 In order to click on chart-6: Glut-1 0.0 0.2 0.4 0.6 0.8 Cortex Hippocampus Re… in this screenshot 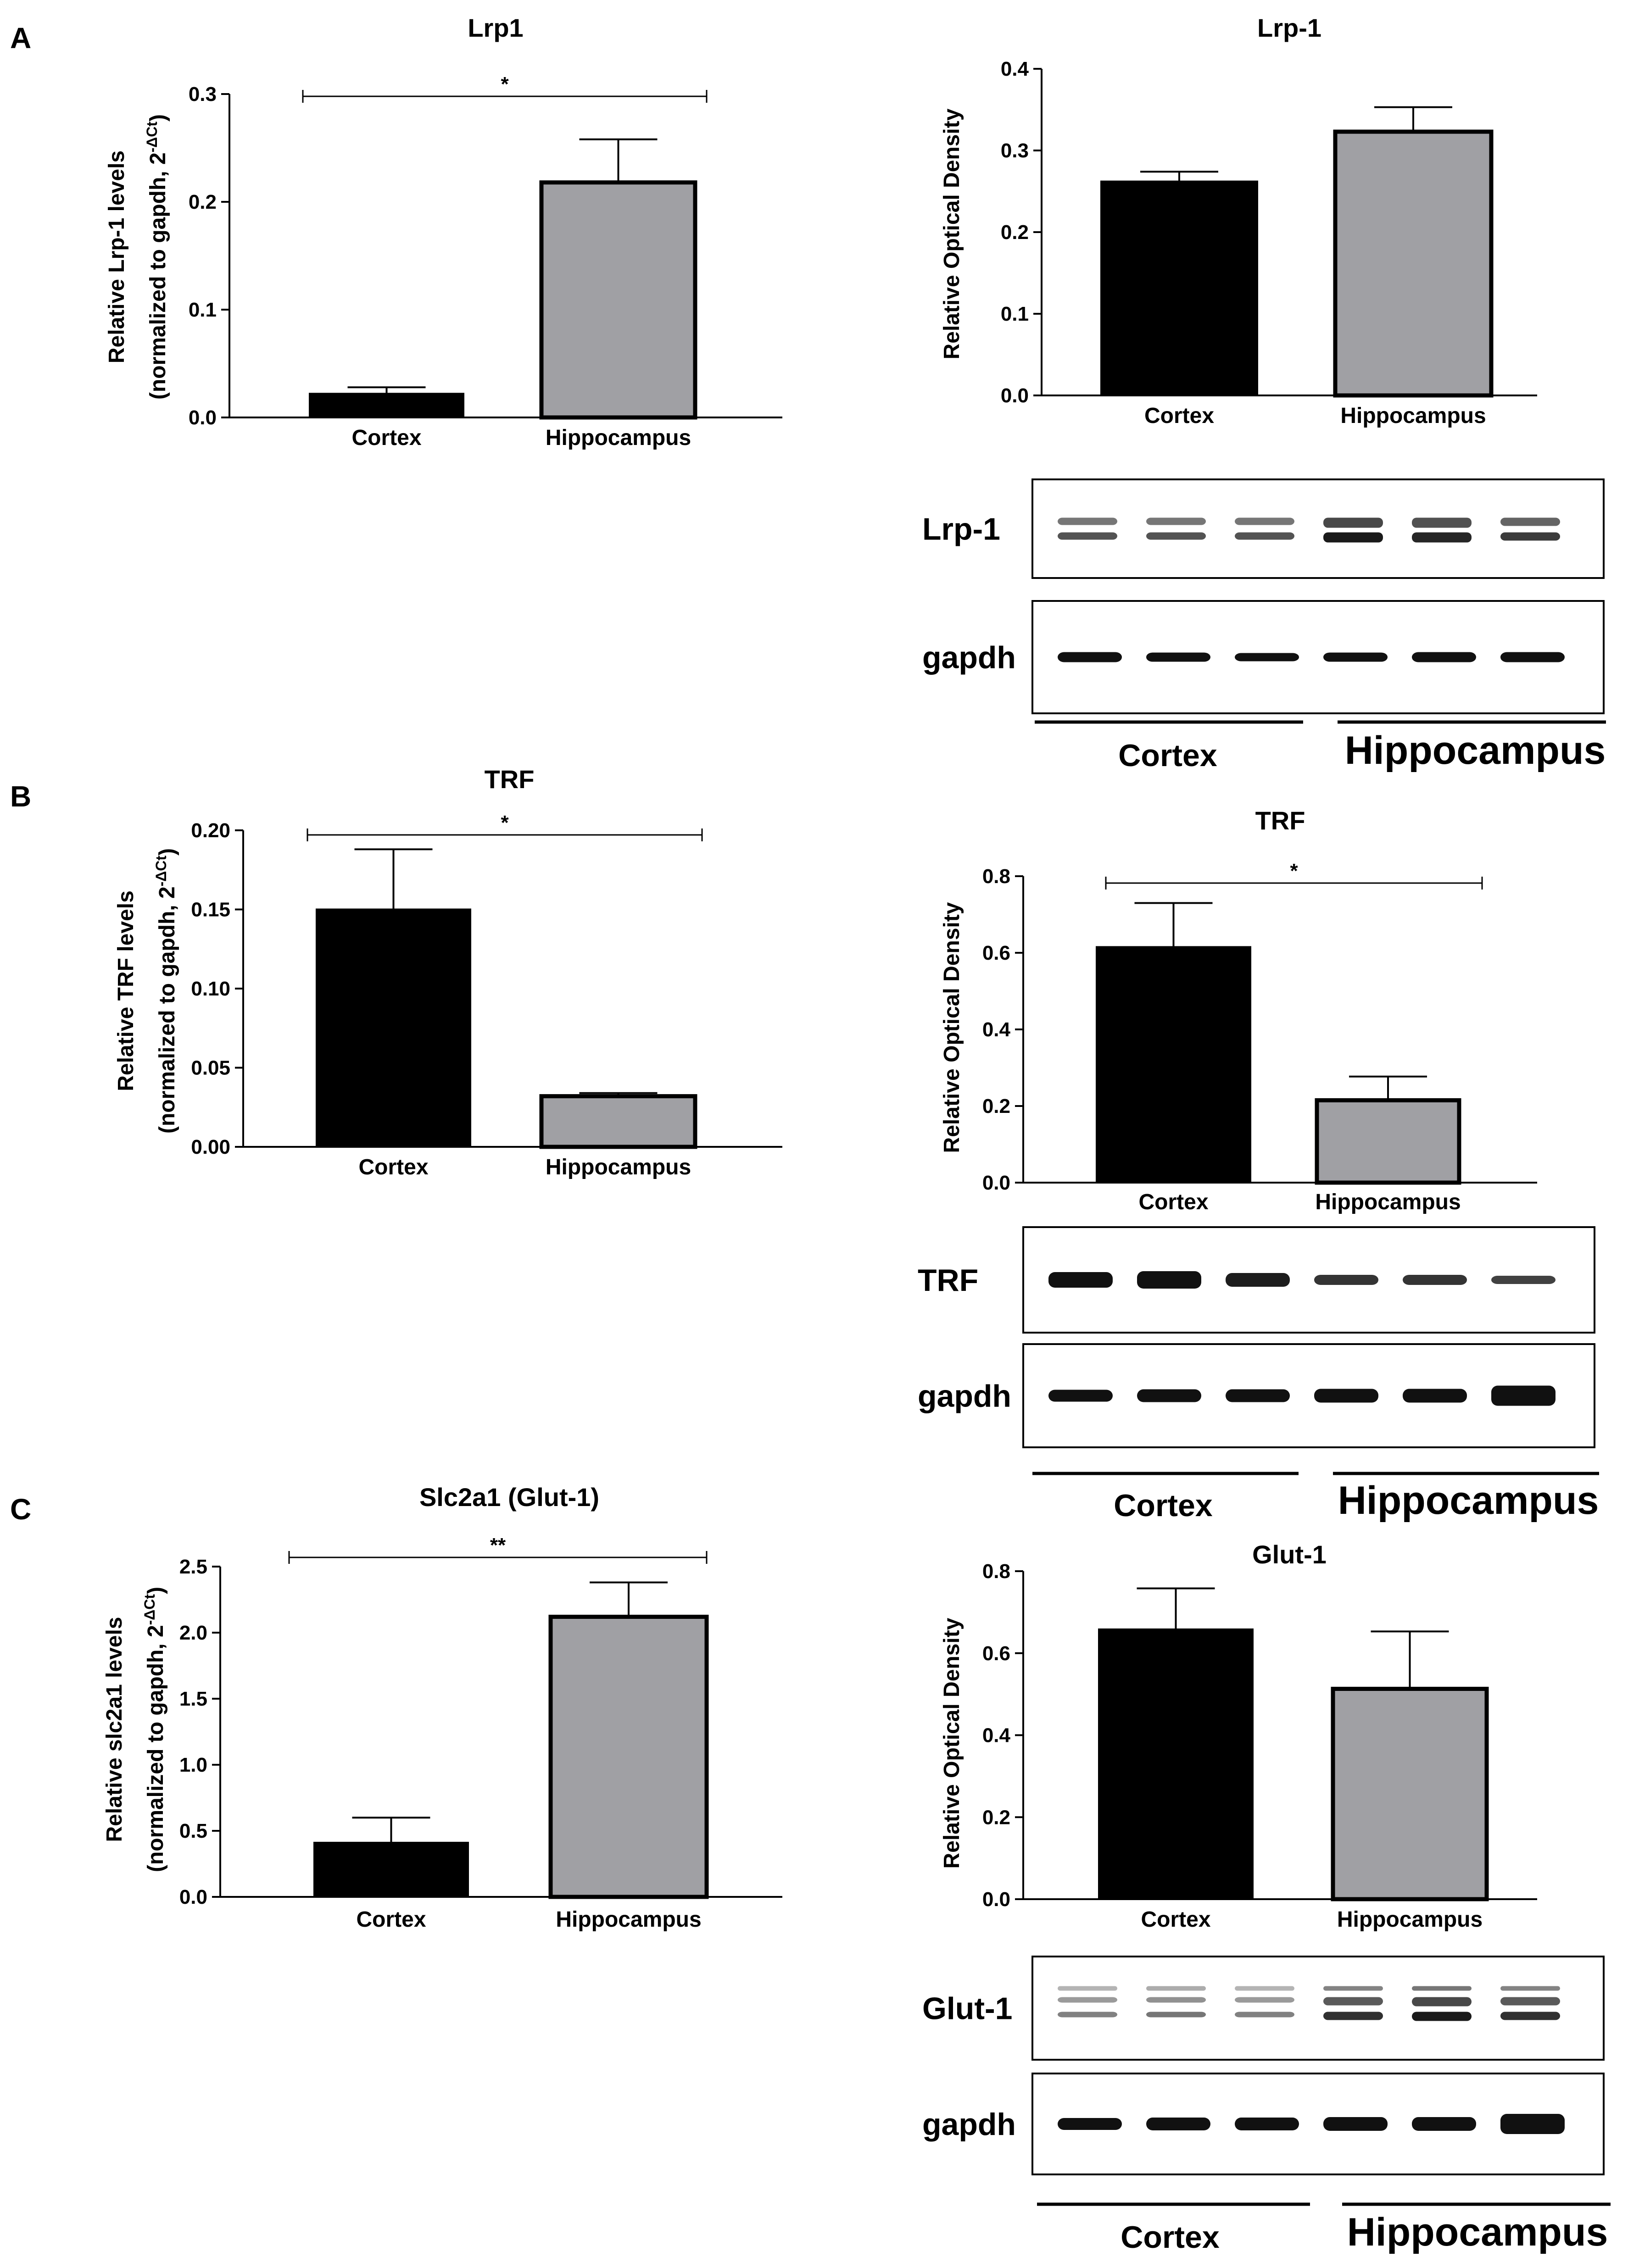, I will do `click(1238, 1736)`.